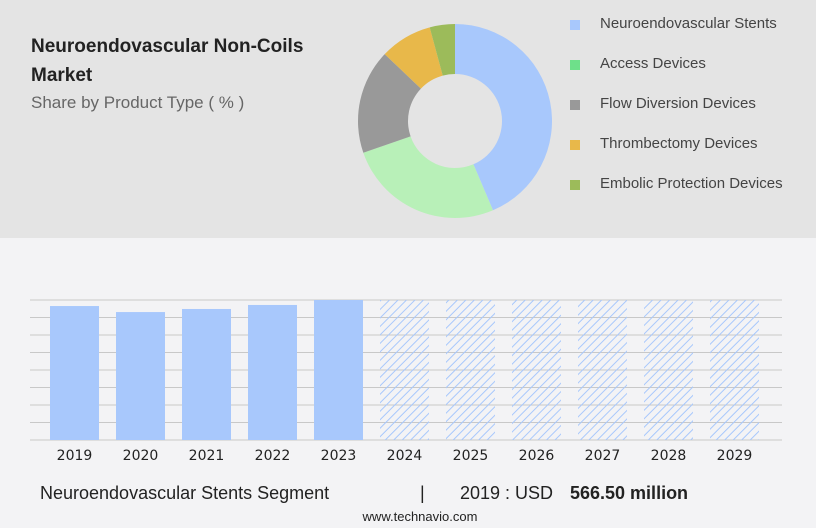 The width and height of the screenshot is (816, 528). What do you see at coordinates (167, 61) in the screenshot?
I see `page-title: Neuroendovascular Non-Coils Market` at bounding box center [167, 61].